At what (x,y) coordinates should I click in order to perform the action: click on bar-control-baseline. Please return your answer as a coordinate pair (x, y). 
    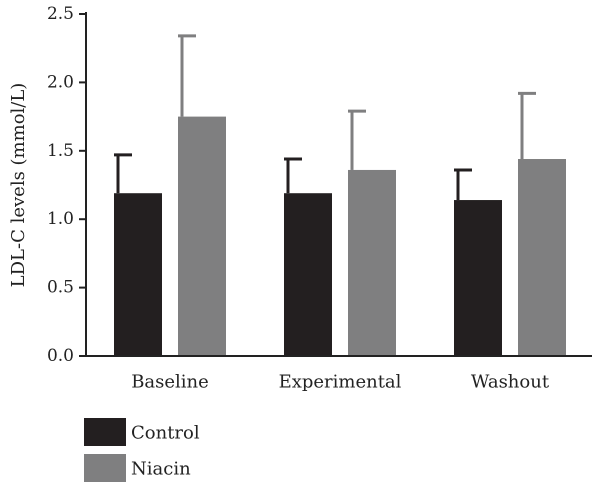
    Looking at the image, I should click on (138, 274).